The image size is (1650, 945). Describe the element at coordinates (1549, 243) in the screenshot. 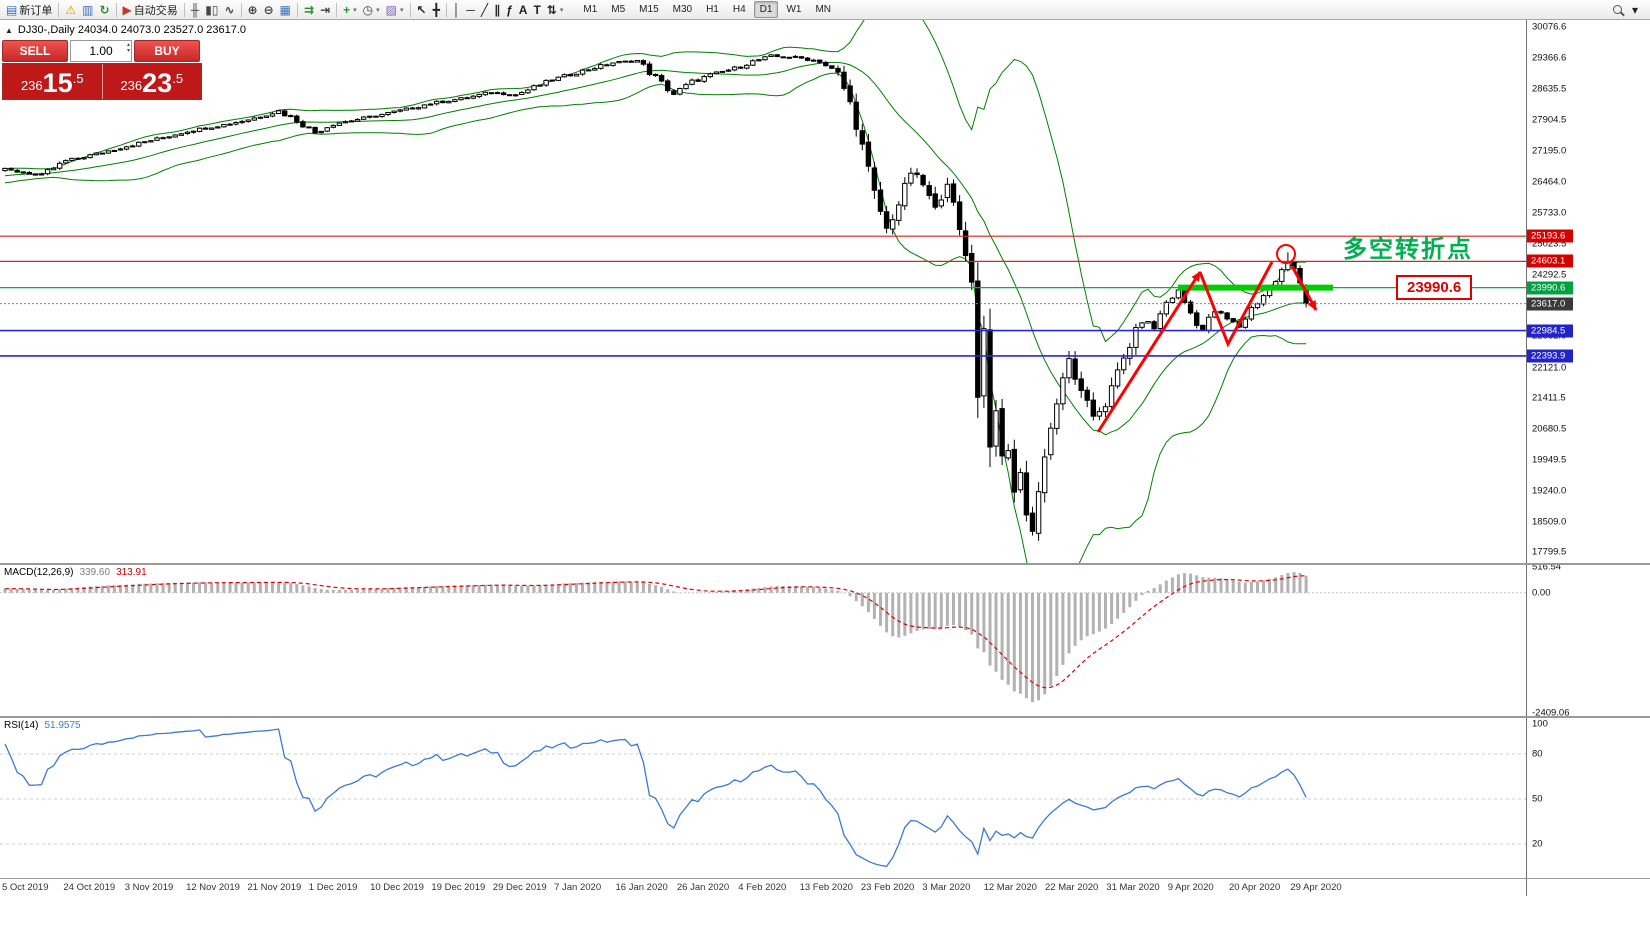

I see `price-tick: 25023.5` at that location.